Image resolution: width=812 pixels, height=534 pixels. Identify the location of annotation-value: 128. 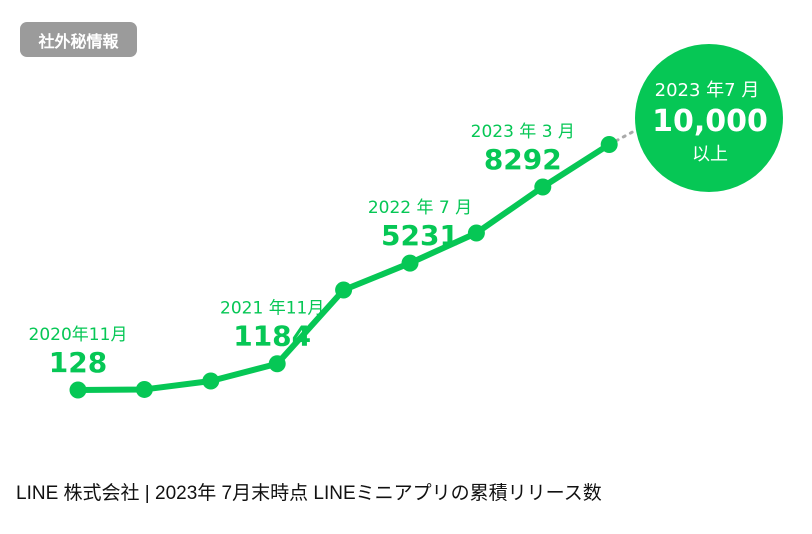
(78, 362).